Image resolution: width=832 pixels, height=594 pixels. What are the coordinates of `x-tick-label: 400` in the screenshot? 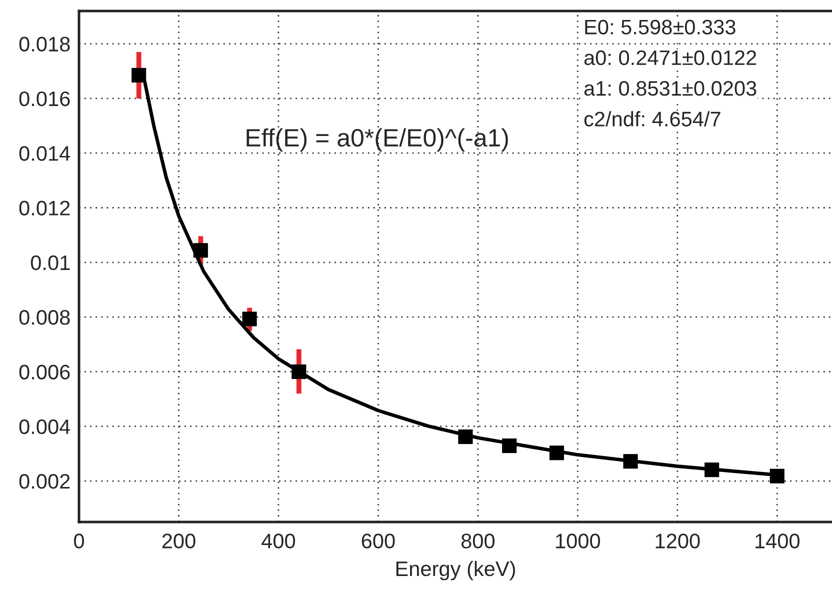 It's located at (279, 541).